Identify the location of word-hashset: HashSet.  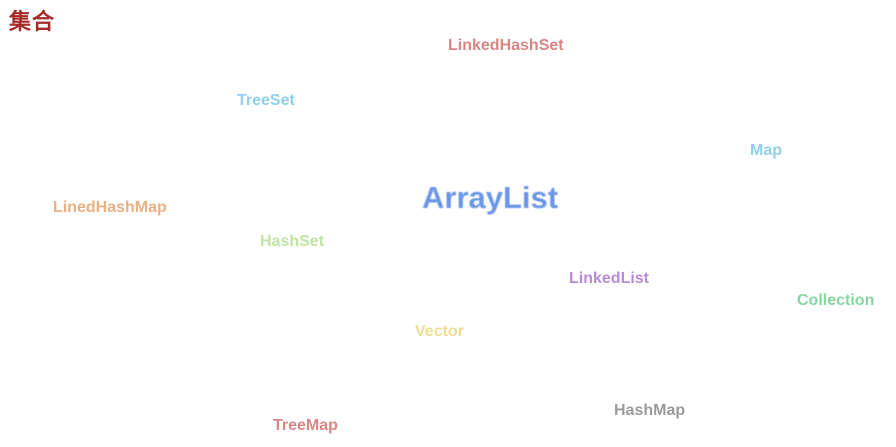
(292, 241).